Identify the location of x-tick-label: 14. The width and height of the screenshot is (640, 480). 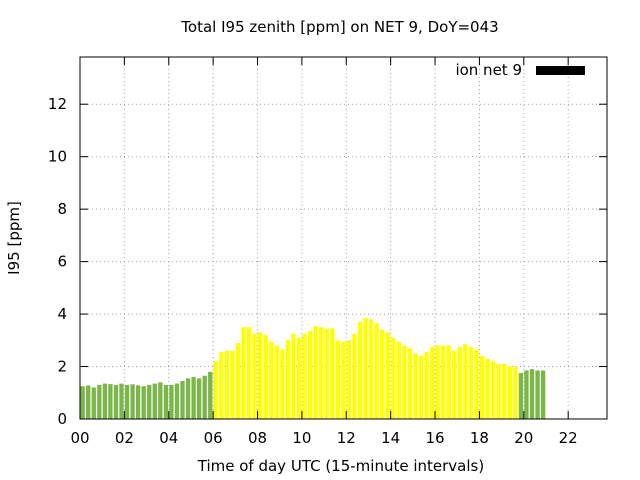
(390, 438).